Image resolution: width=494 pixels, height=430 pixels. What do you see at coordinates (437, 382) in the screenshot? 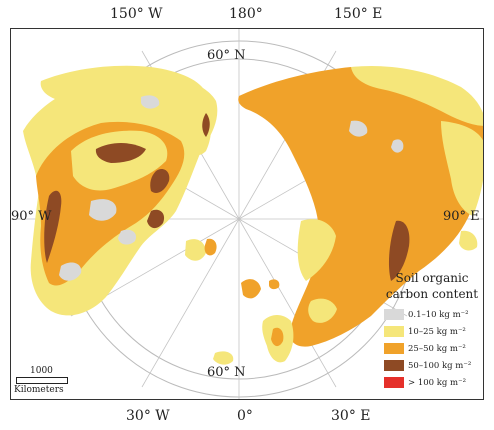
I see `legend-label: > 100 kg m⁻²` at bounding box center [437, 382].